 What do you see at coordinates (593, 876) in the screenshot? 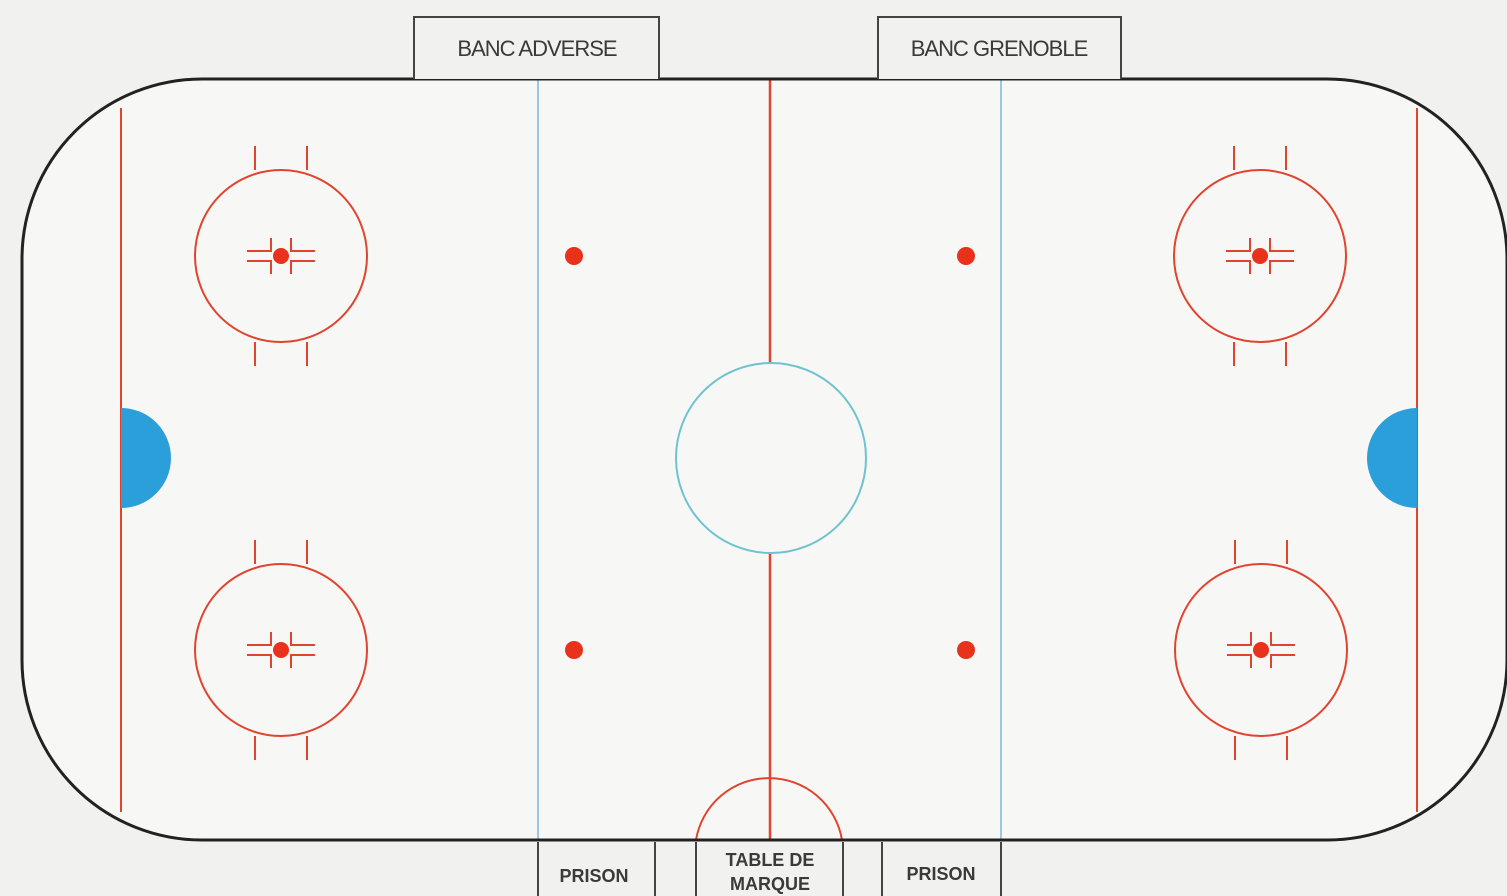
I see `penalty-box-left-label: PRISON` at bounding box center [593, 876].